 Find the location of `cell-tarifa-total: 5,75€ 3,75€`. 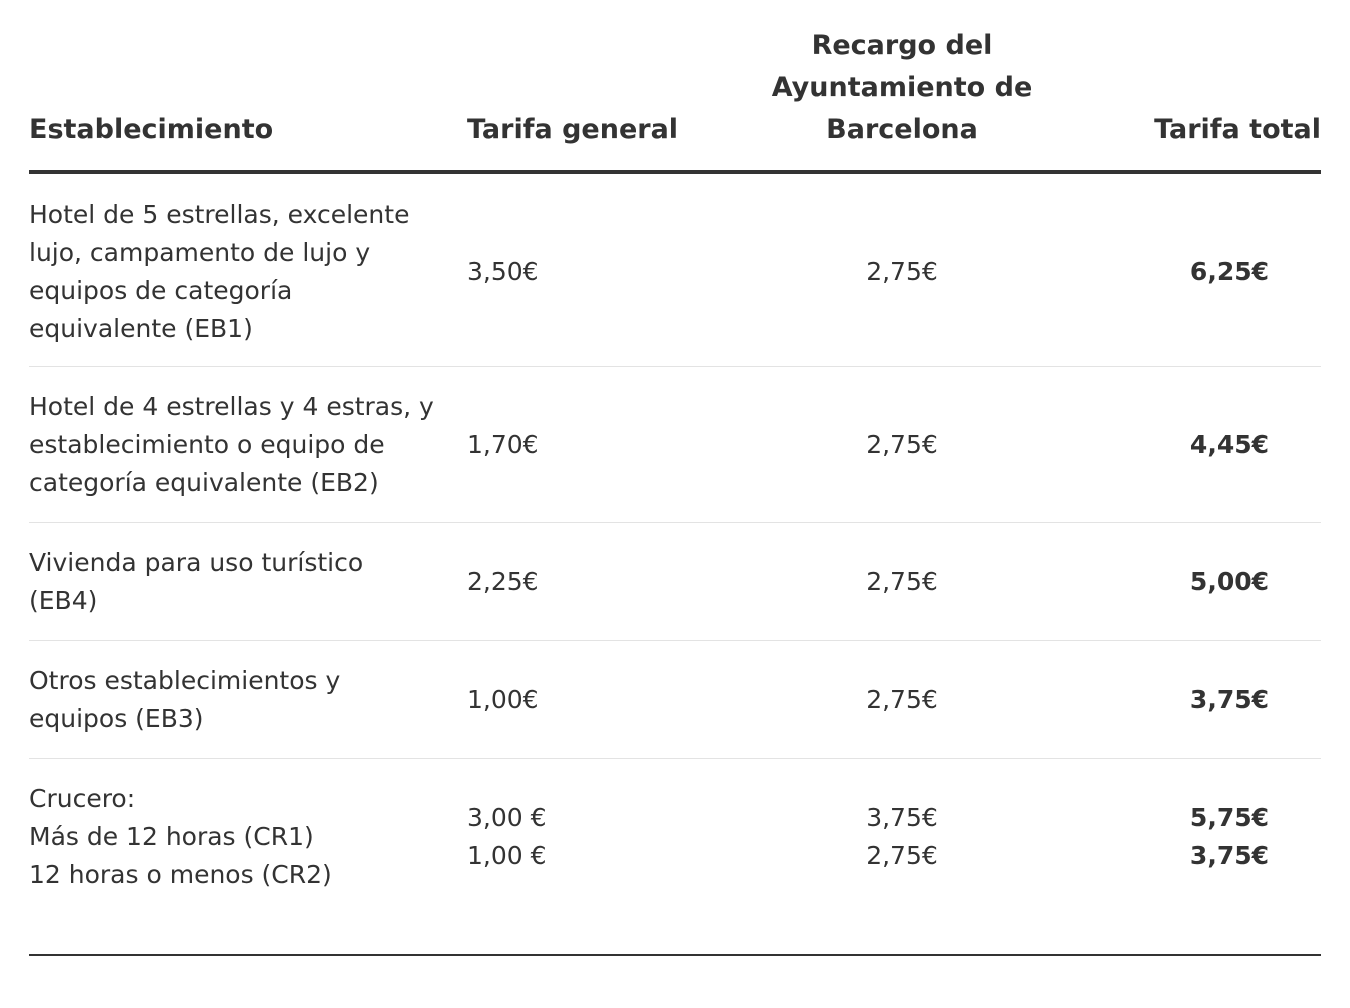

cell-tarifa-total: 5,75€ 3,75€ is located at coordinates (1199, 857).